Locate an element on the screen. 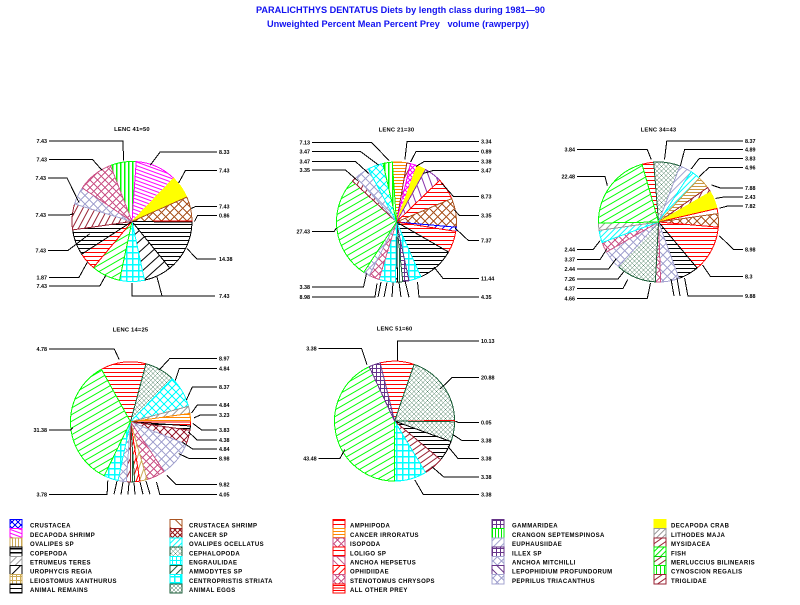 Image resolution: width=800 pixels, height=605 pixels. svg-text: ILLEX SP is located at coordinates (527, 554).